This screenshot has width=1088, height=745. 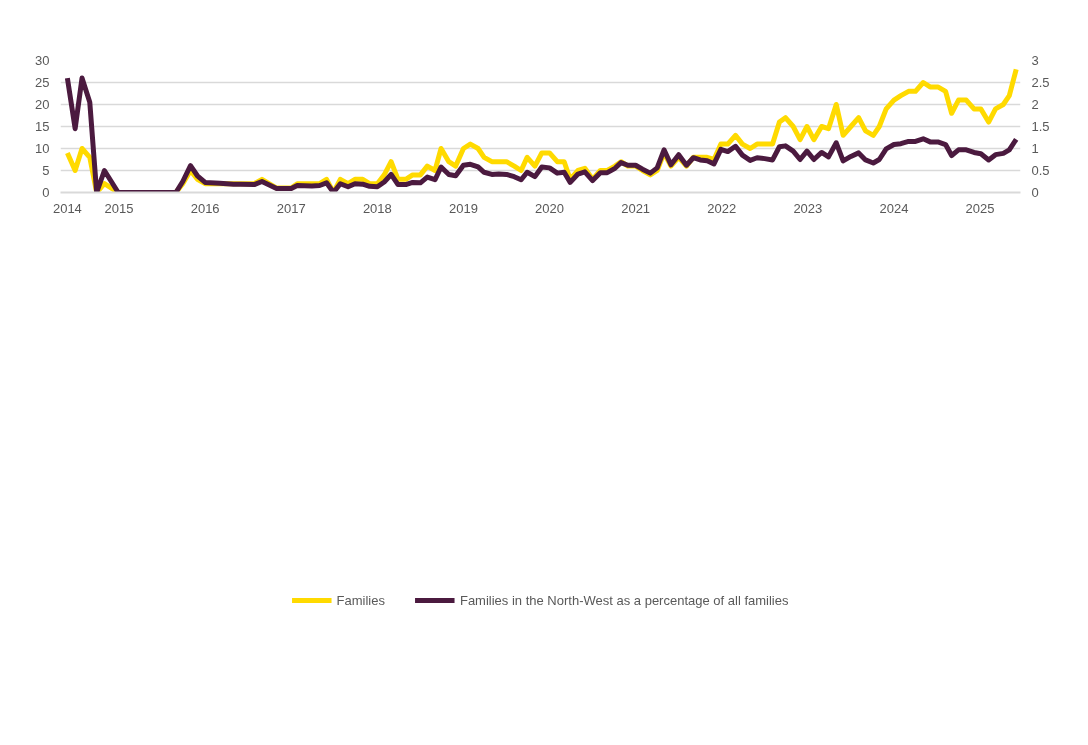 I want to click on y-tick-label: 25, so click(x=42, y=82).